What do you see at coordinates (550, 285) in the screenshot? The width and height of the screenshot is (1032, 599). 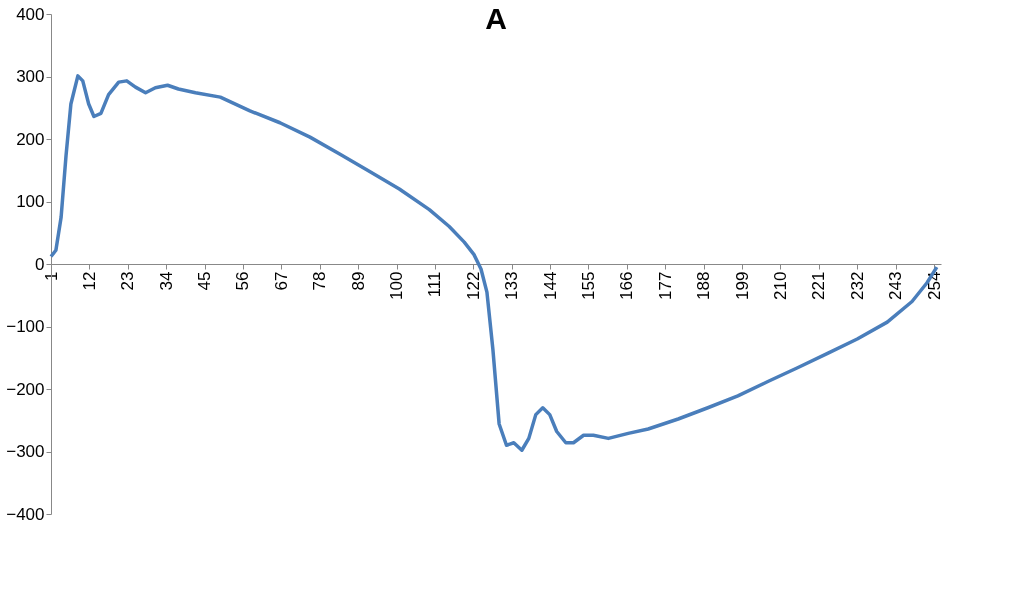 I see `x-tick-label: 144` at bounding box center [550, 285].